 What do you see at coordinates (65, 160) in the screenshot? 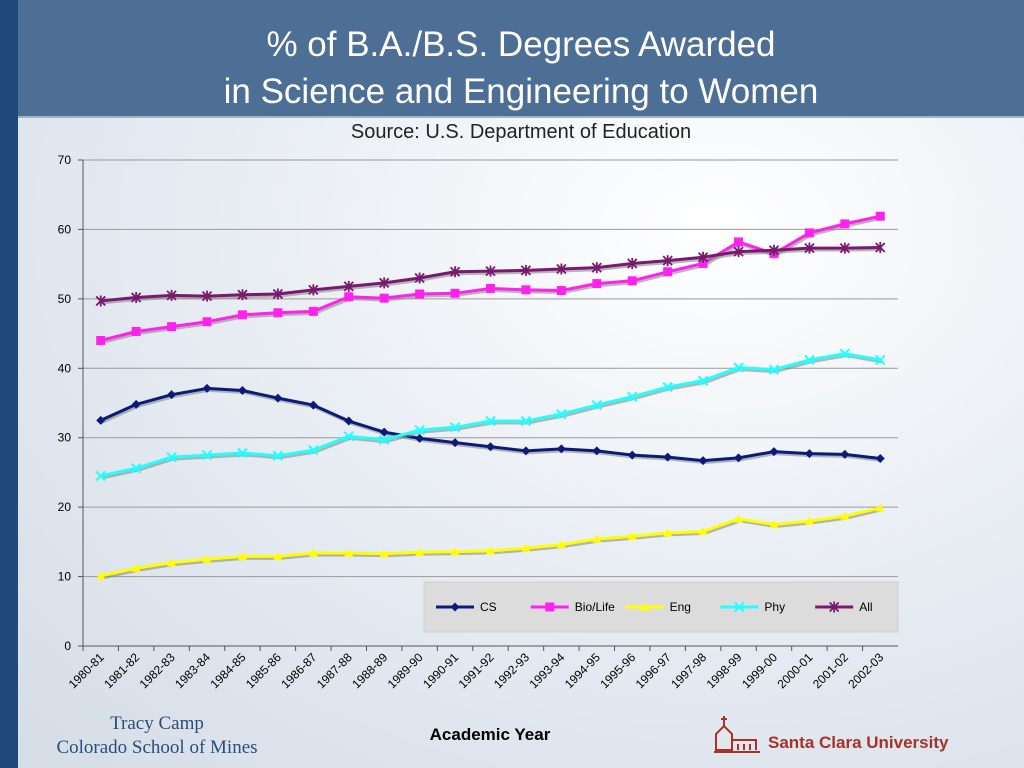
I see `y-tick-label: 70` at bounding box center [65, 160].